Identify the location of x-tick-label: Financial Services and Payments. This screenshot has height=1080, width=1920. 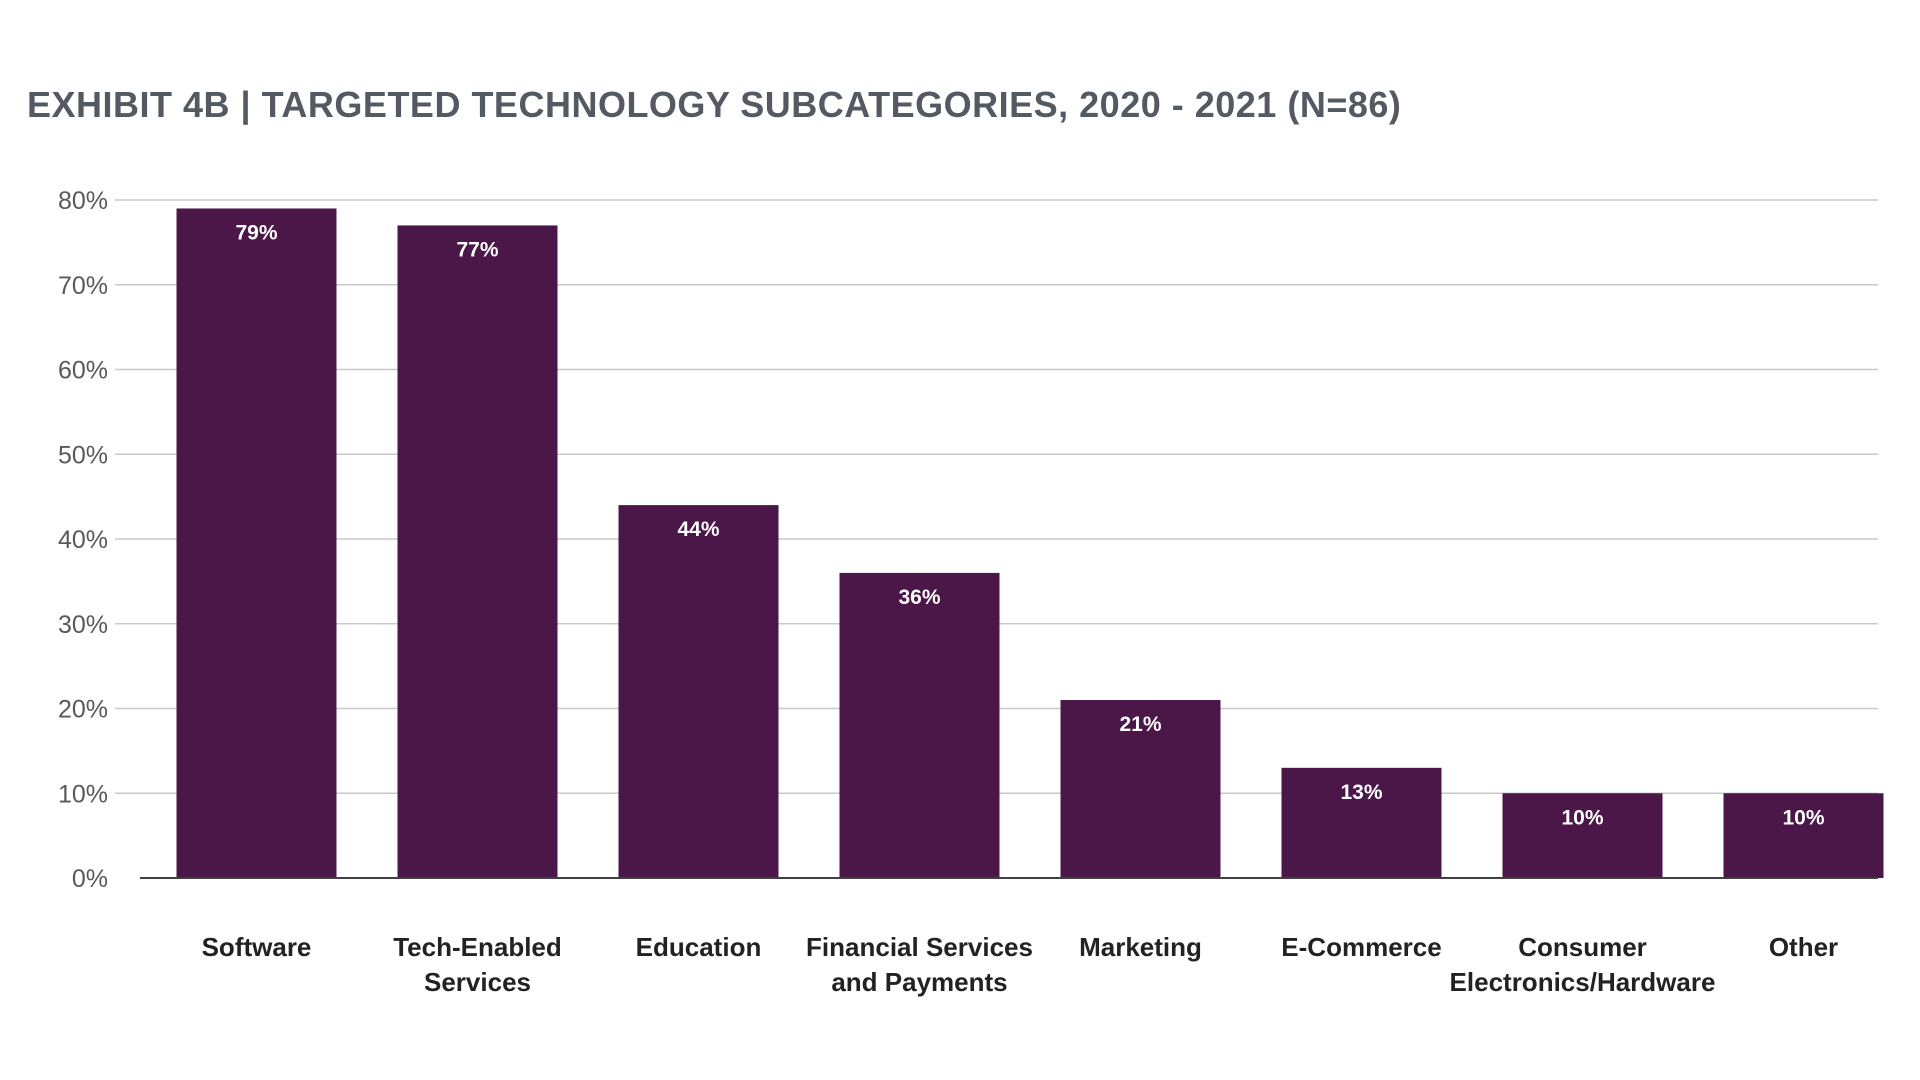
(919, 964).